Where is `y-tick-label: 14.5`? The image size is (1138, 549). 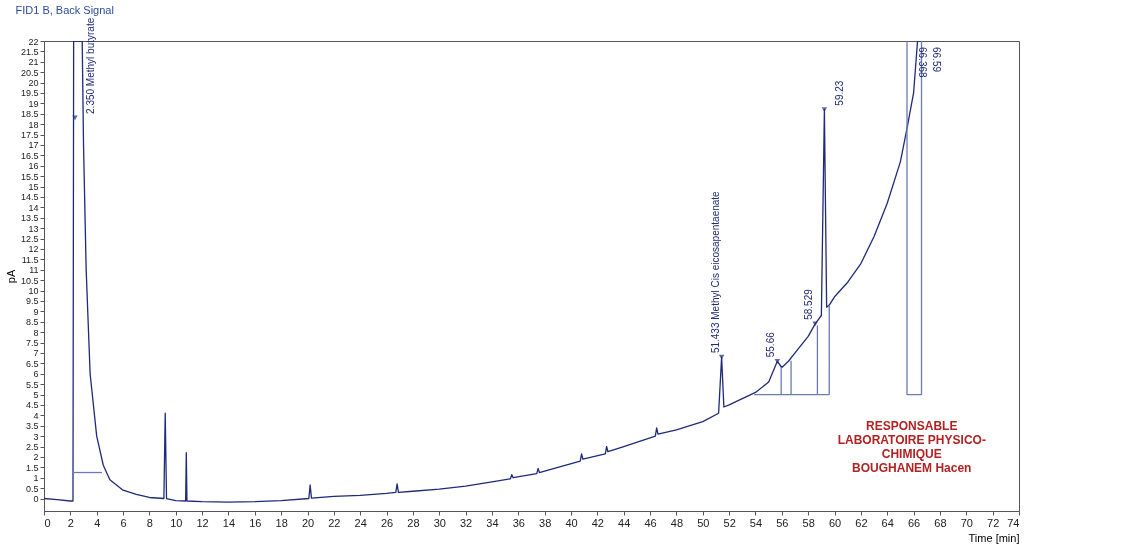
y-tick-label: 14.5 is located at coordinates (29, 197).